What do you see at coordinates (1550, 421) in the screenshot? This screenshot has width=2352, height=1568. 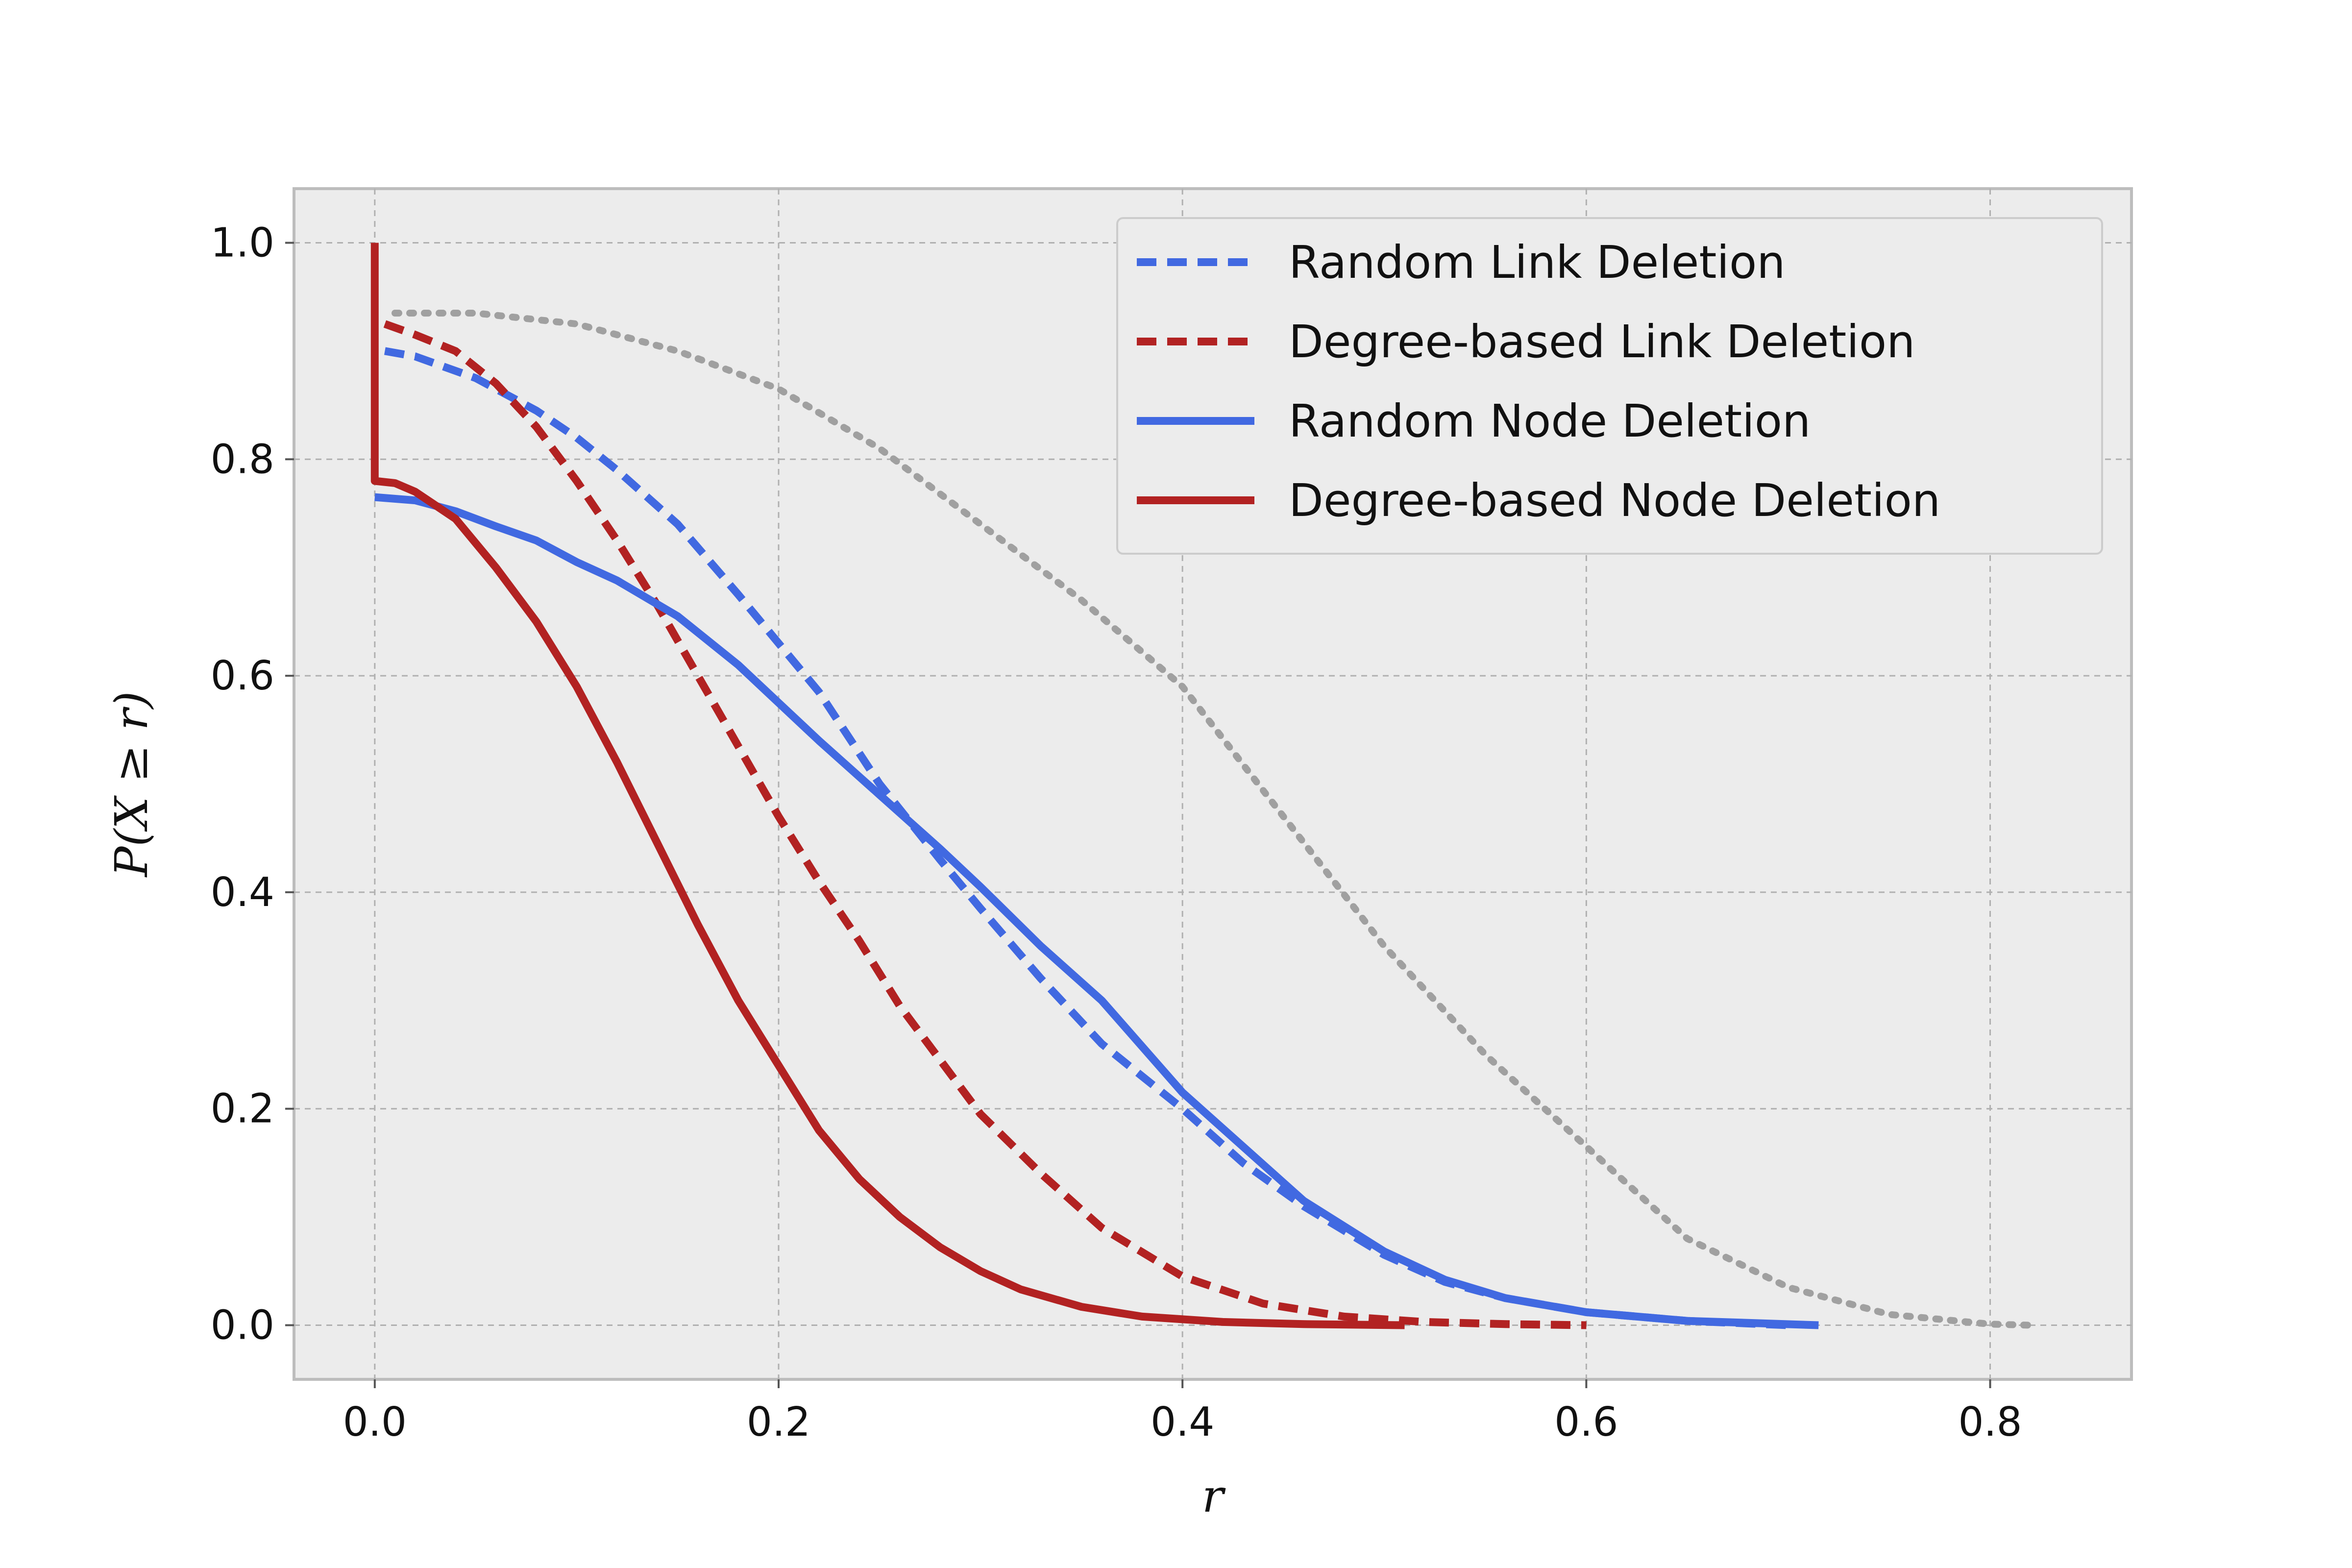 I see `legend-label: Random Node Deletion` at bounding box center [1550, 421].